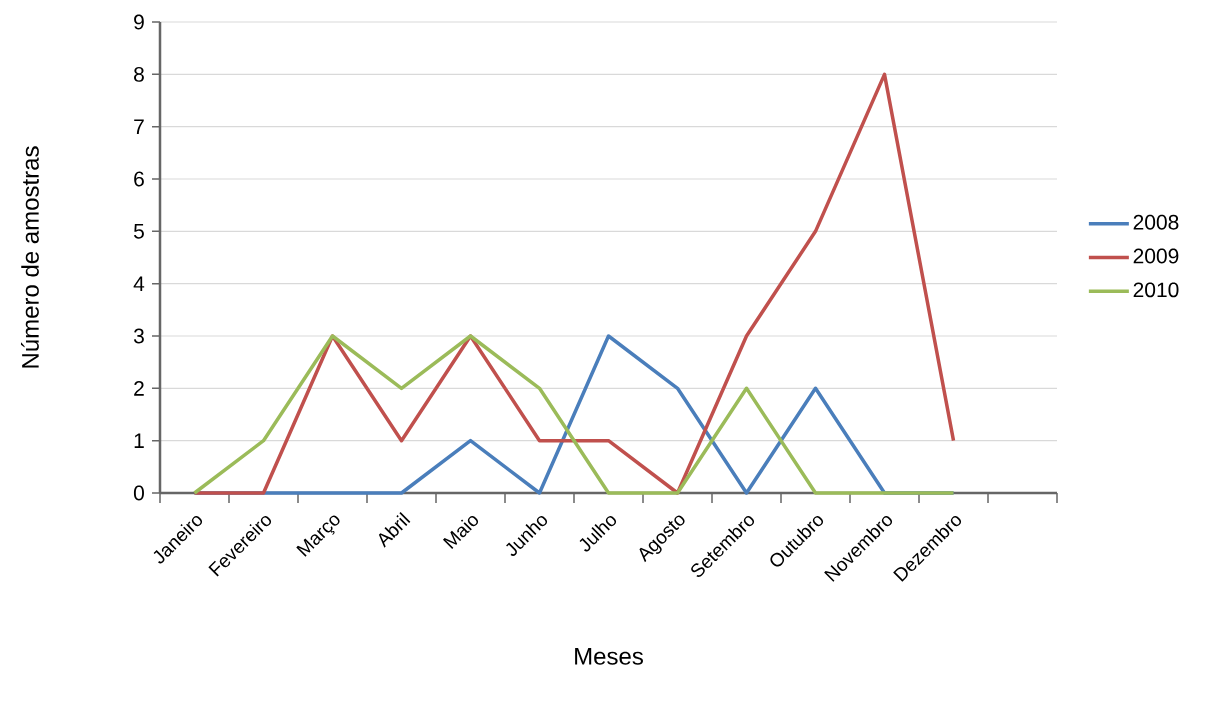 The height and width of the screenshot is (713, 1219). Describe the element at coordinates (139, 179) in the screenshot. I see `y-tick-label: 6` at that location.